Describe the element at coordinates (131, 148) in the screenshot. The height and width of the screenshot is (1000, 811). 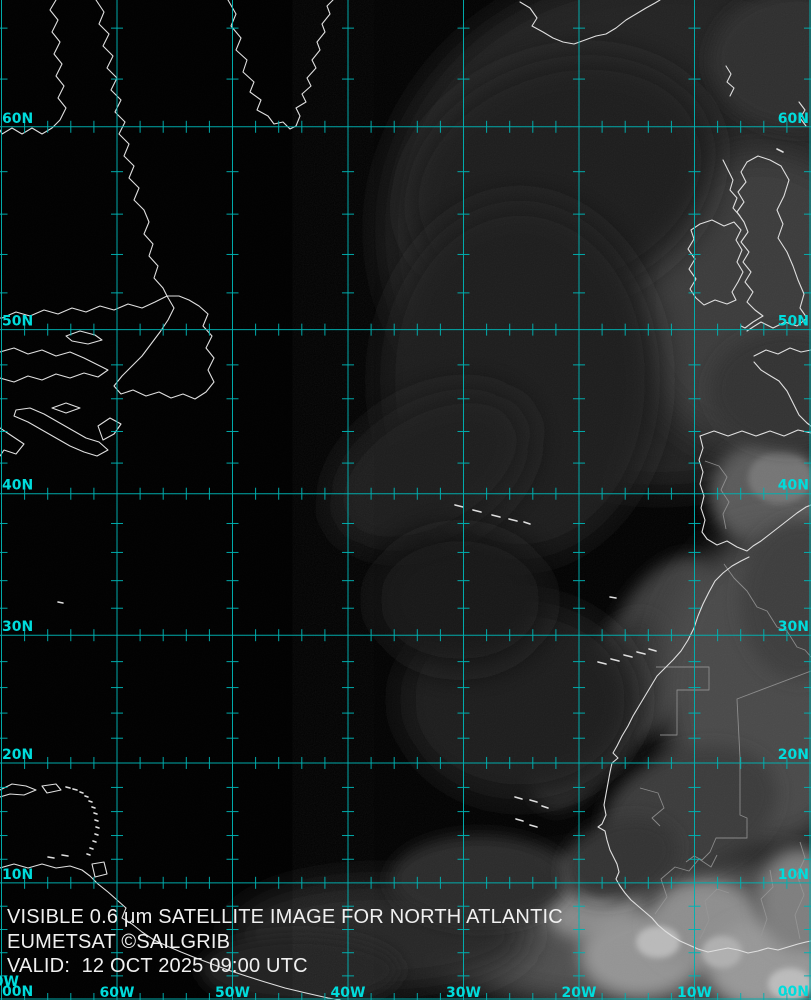
I see `coastline-labrador-coast` at that location.